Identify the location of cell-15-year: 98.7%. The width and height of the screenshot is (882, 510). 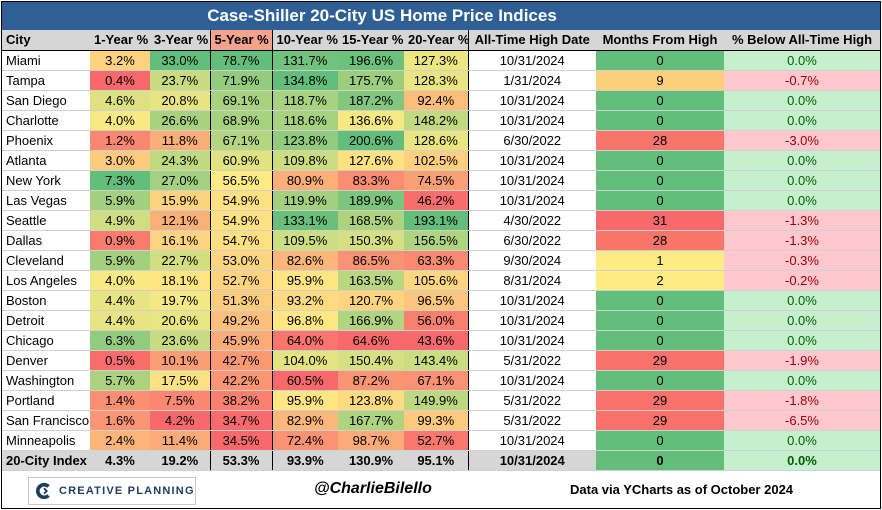
(371, 440).